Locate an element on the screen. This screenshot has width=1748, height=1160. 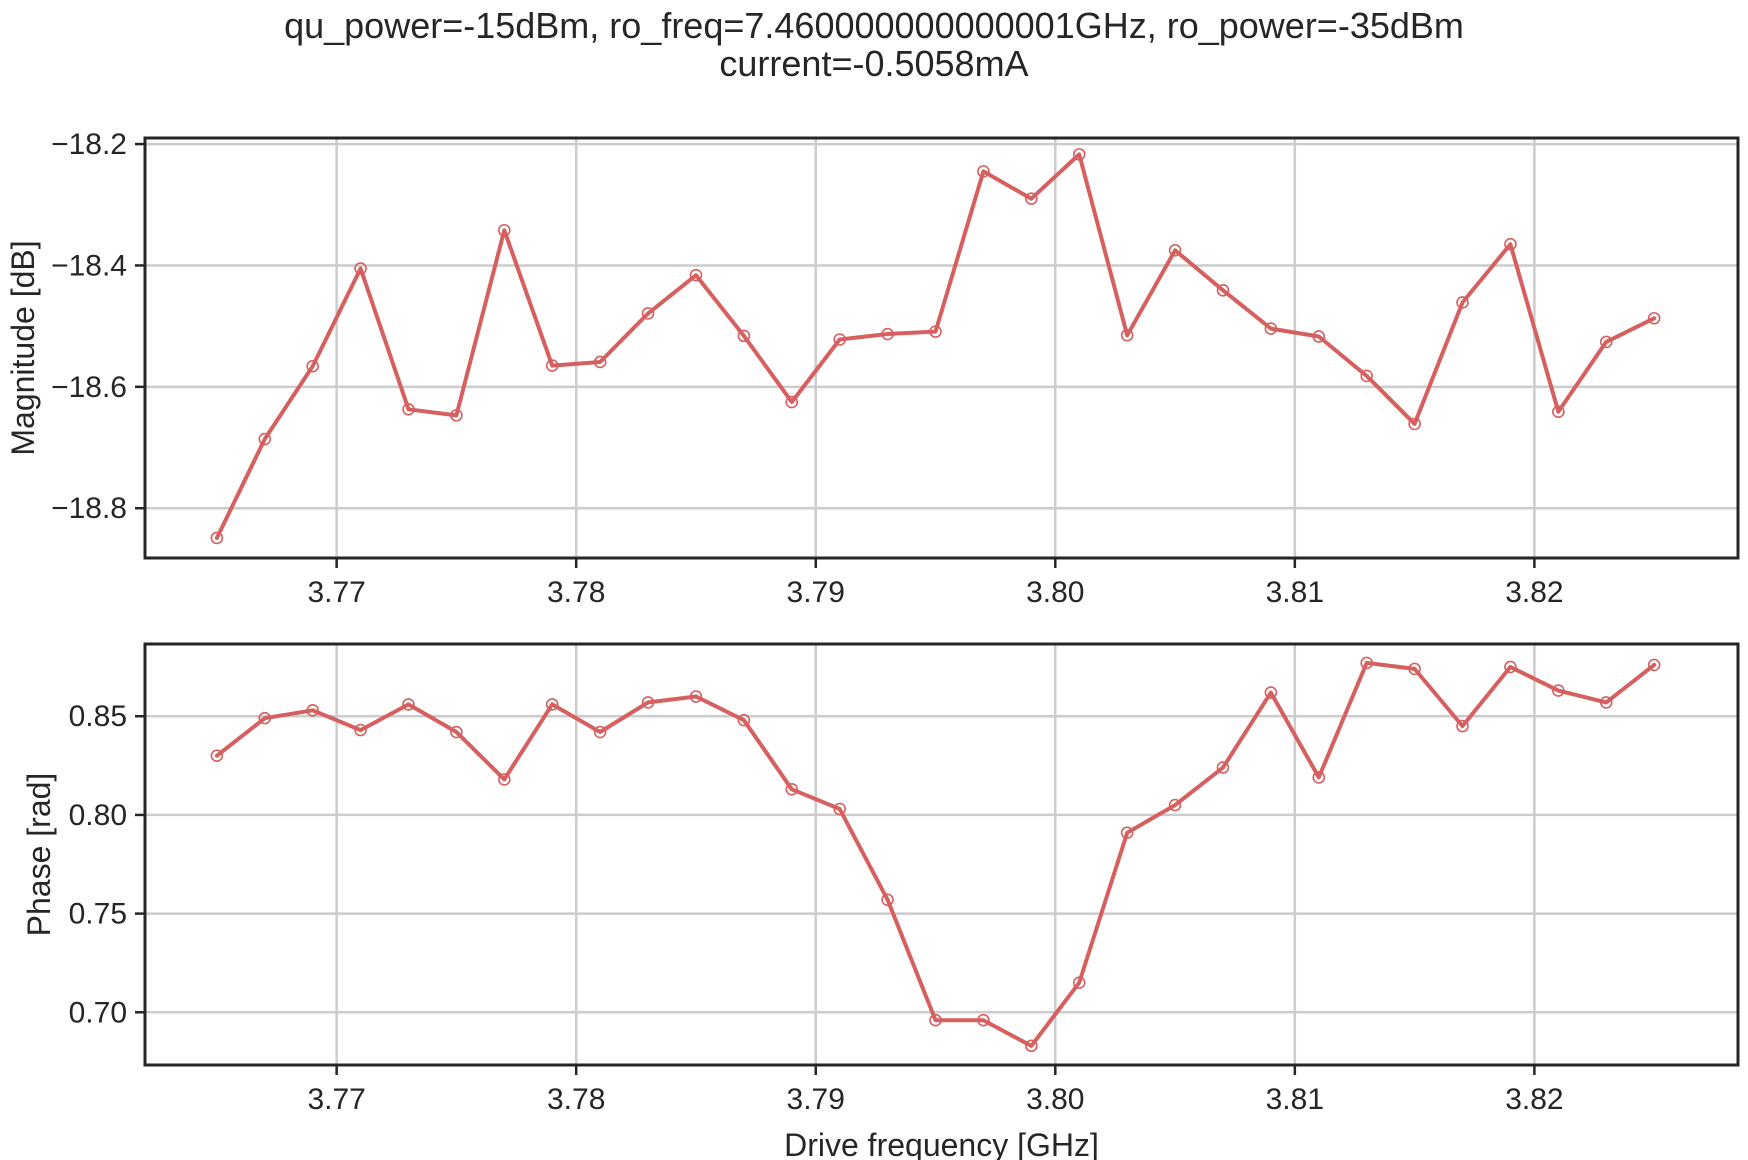
figure-title-line2: current=-0.5058mA is located at coordinates (874, 63).